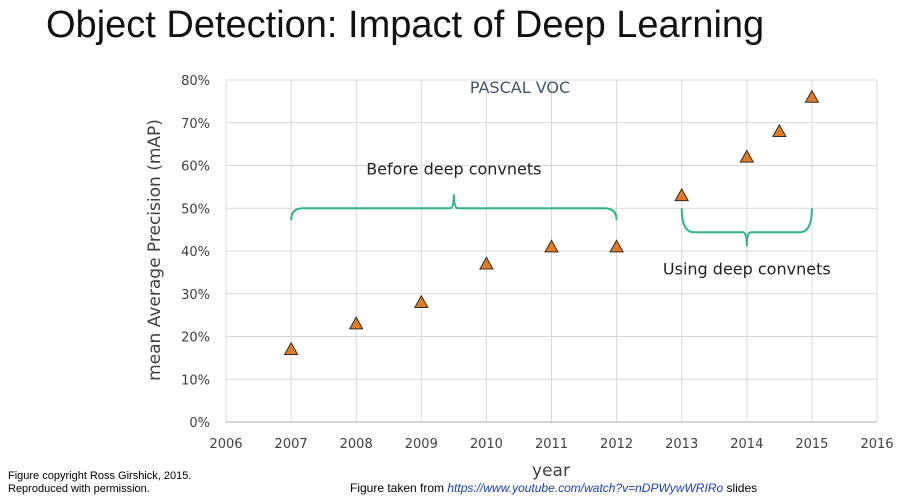 The width and height of the screenshot is (921, 499). I want to click on y-tick-labels: 0% 10% 20% 30% 40% 50% 60% 70% 80%, so click(195, 252).